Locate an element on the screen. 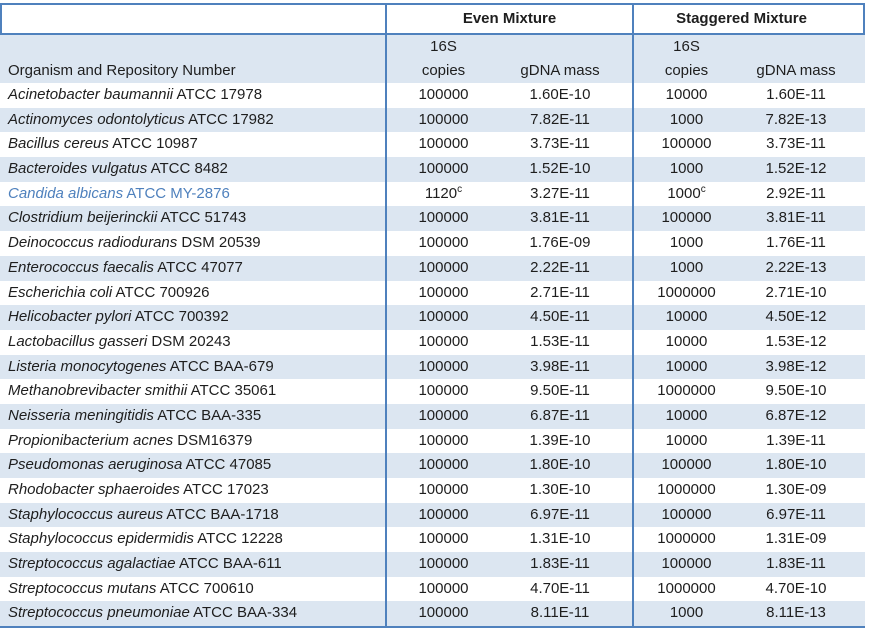 Image resolution: width=869 pixels, height=632 pixels. even-gdna-mass-value: 1.30E-10 is located at coordinates (560, 489).